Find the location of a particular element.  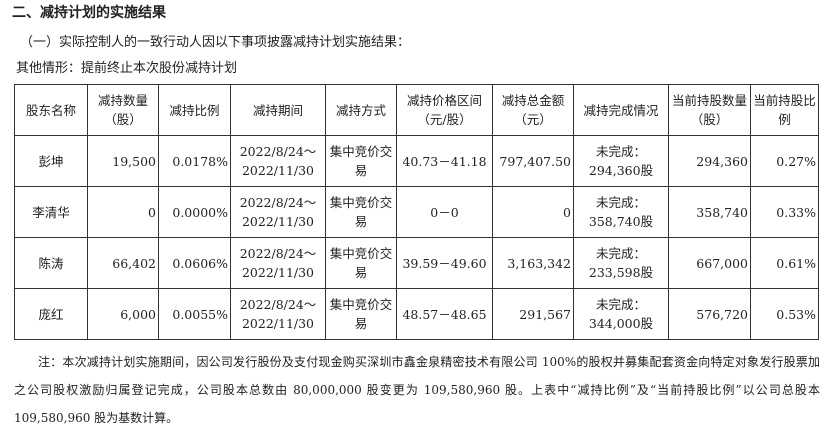

column-header: 股东名称 is located at coordinates (51, 110).